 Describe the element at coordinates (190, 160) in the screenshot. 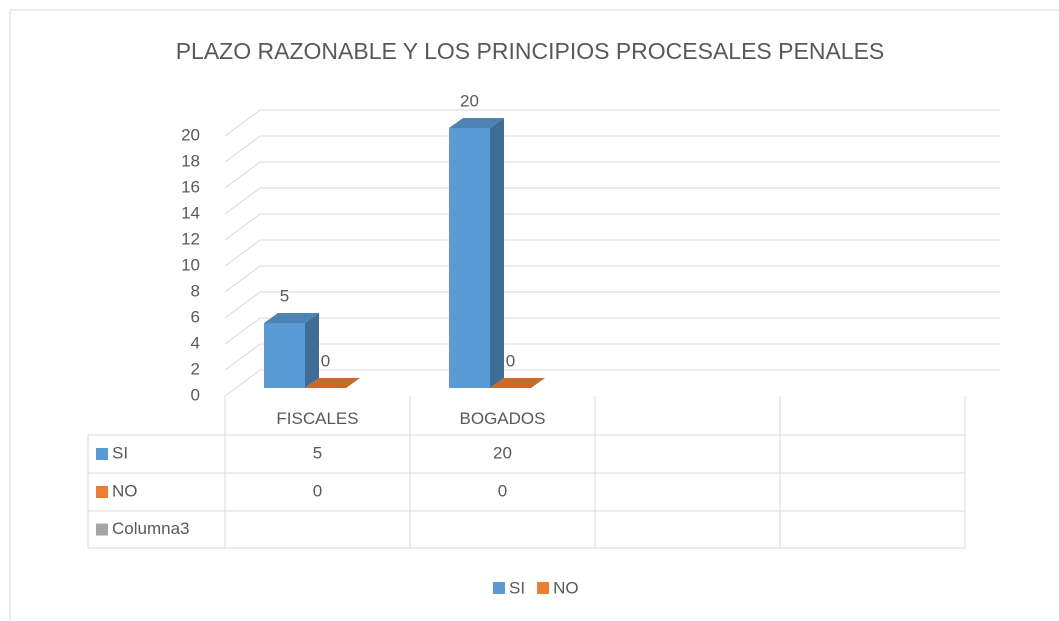

I see `y-tick-label: 18` at that location.